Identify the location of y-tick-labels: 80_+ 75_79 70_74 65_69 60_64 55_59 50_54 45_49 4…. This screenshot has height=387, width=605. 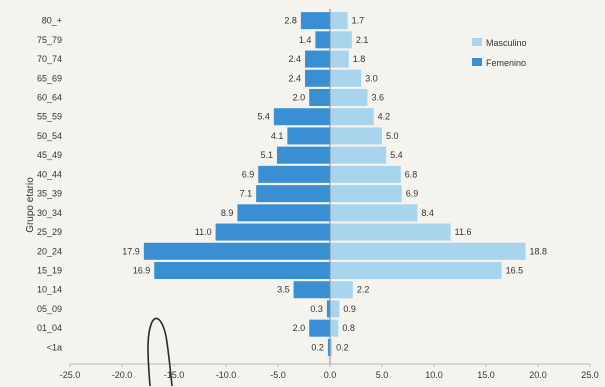
(49, 184).